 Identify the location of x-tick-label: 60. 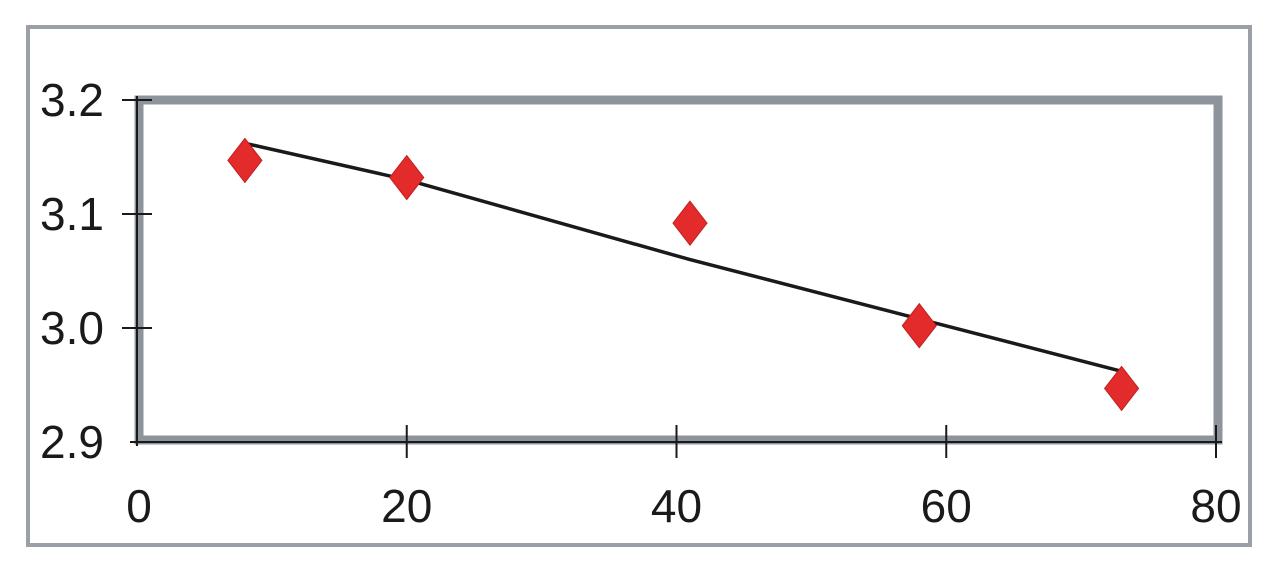
(946, 506).